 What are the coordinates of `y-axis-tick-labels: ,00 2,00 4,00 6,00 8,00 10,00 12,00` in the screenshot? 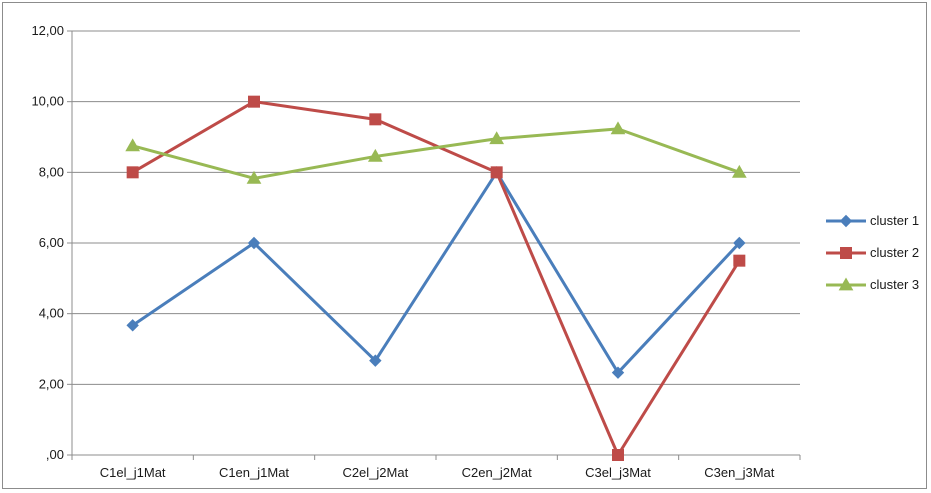 It's located at (47, 242).